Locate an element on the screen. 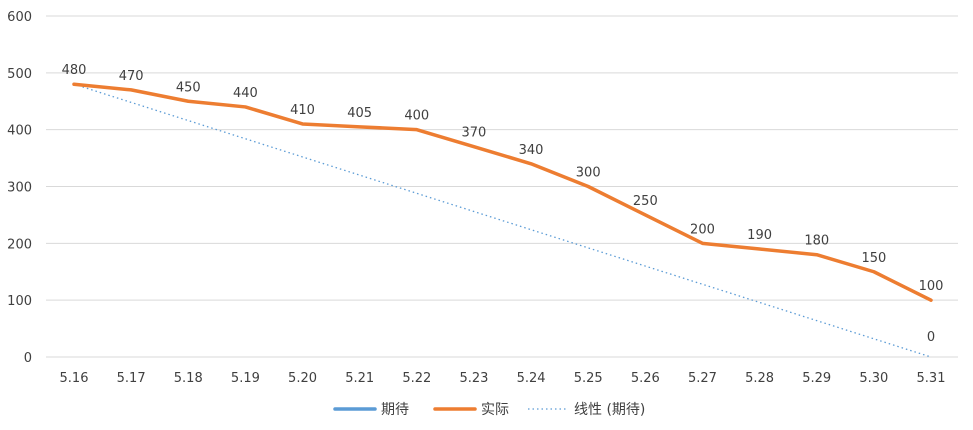 The height and width of the screenshot is (430, 973). x-tick-label: 5.16 is located at coordinates (74, 378).